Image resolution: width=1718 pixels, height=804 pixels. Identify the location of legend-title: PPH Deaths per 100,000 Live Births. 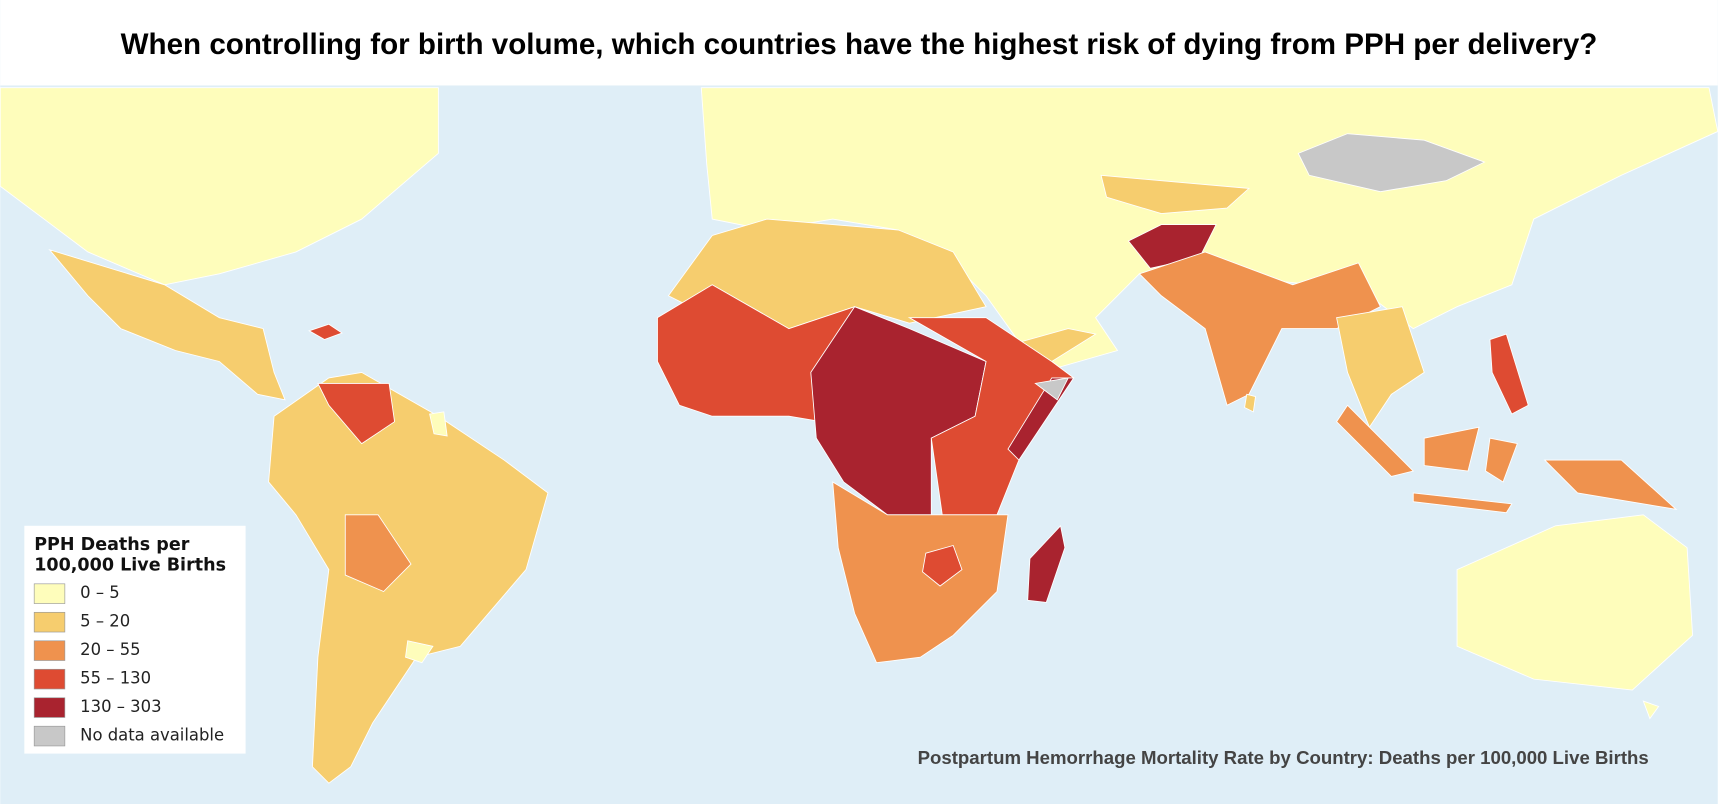
(130, 554).